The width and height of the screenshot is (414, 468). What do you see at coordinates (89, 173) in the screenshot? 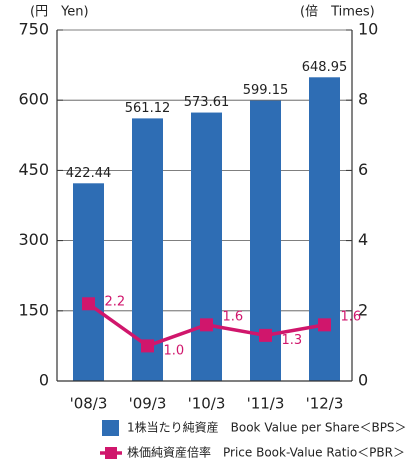
I see `bar-value-label: 422.44` at bounding box center [89, 173].